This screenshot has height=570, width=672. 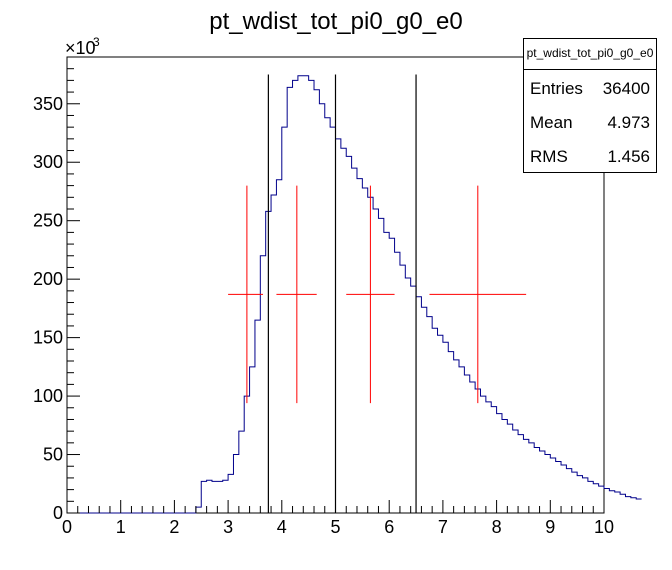 What do you see at coordinates (335, 527) in the screenshot?
I see `x-tick-label: 5` at bounding box center [335, 527].